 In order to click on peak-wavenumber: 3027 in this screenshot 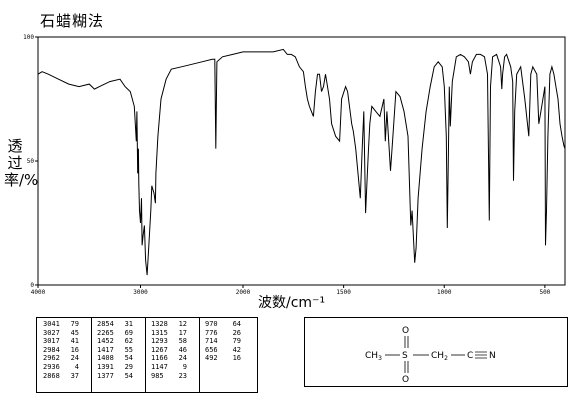, I will do `click(51, 332)`.